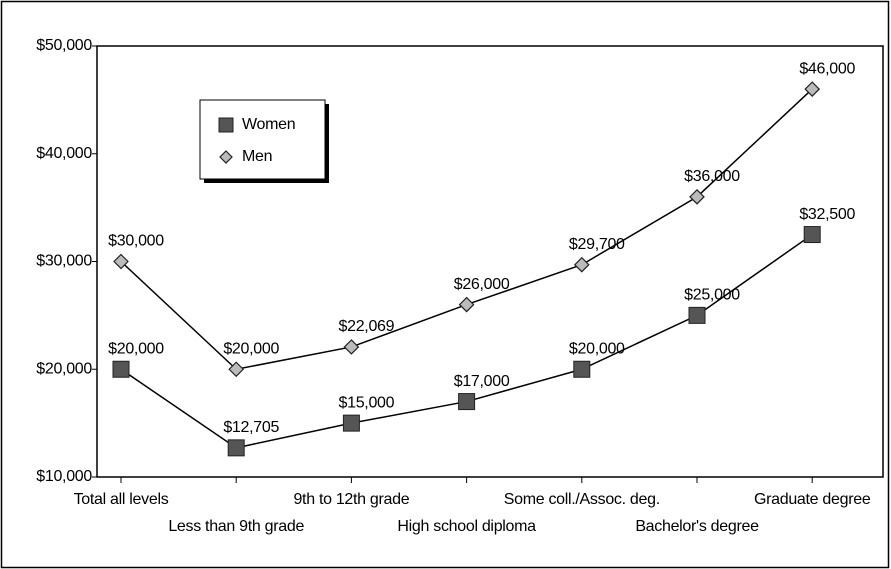 This screenshot has width=891, height=569. I want to click on data-label: $25,000, so click(712, 295).